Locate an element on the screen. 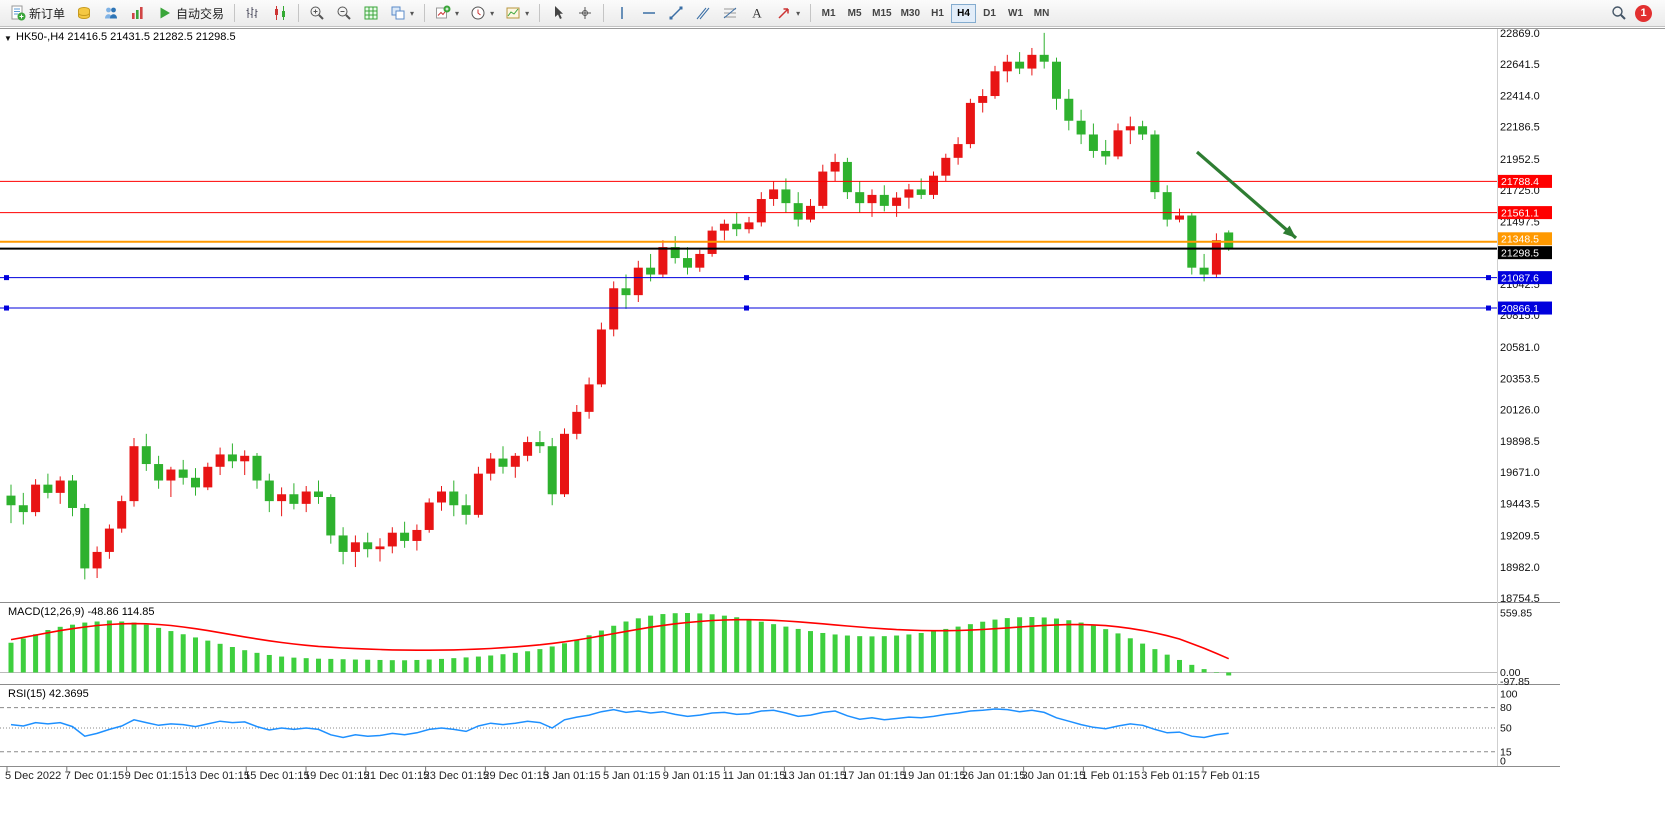 The height and width of the screenshot is (837, 1665). one-click-trading-toggle: ▼ is located at coordinates (8, 38).